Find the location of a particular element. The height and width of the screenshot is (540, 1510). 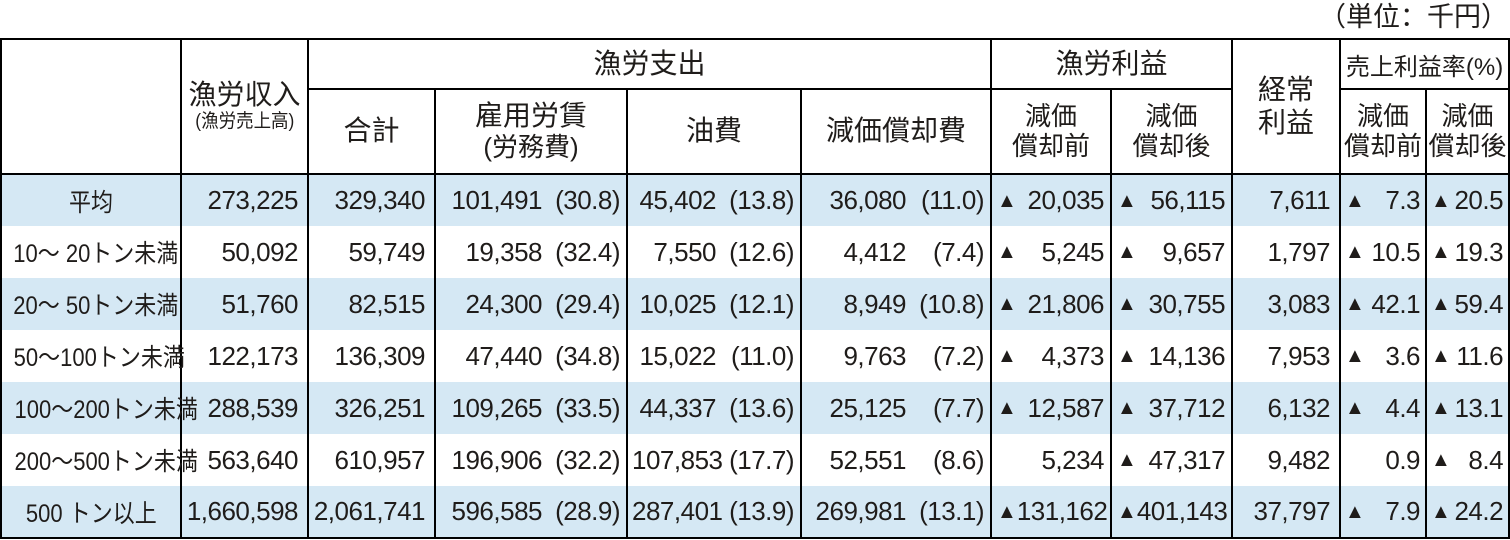

cell-oil-cost: 287,401 (13.9) is located at coordinates (714, 512).